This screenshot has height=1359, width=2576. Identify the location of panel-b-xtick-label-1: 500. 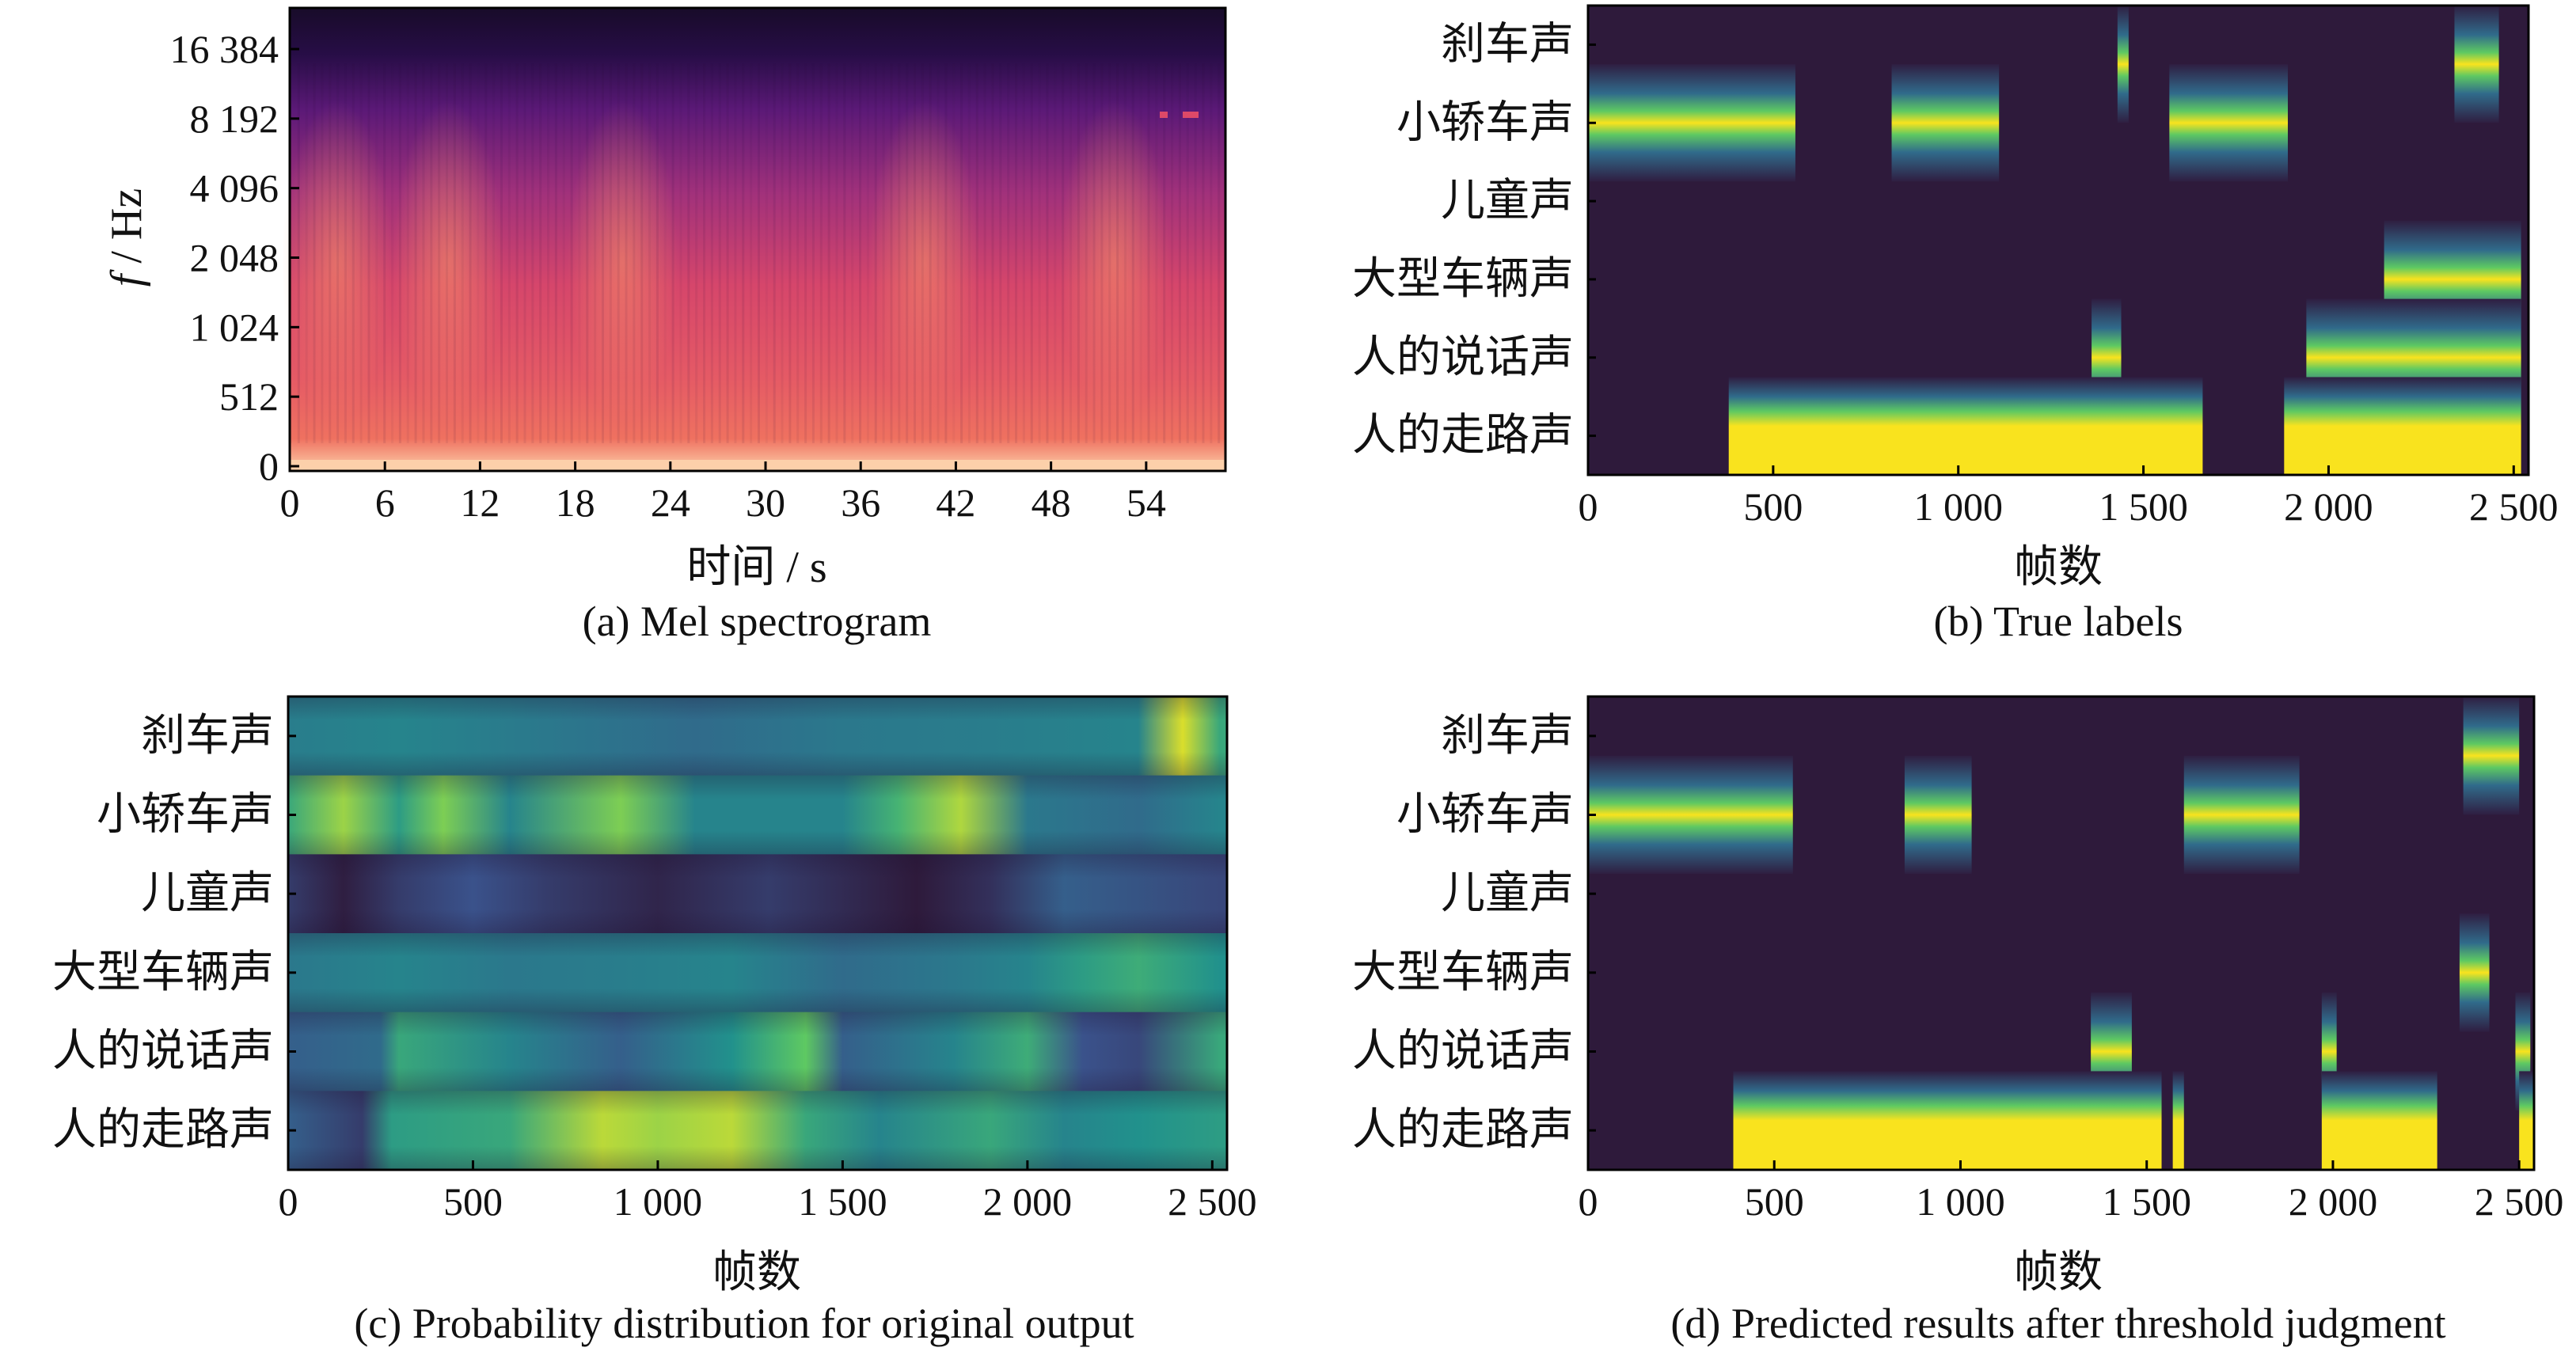
(1773, 506).